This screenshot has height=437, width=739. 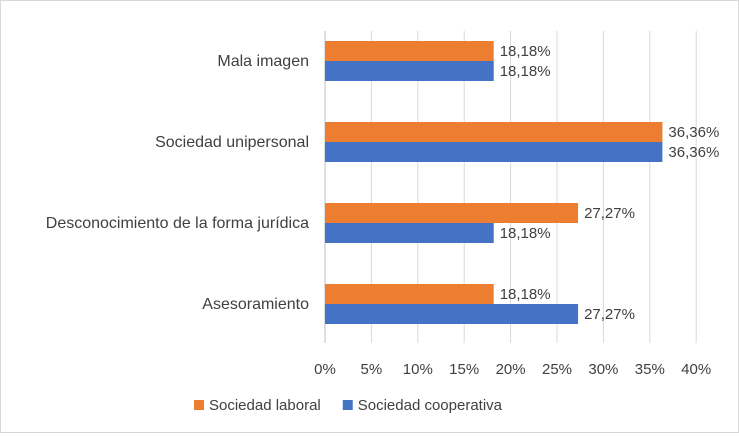 I want to click on legend-label: Sociedad cooperativa, so click(x=430, y=405).